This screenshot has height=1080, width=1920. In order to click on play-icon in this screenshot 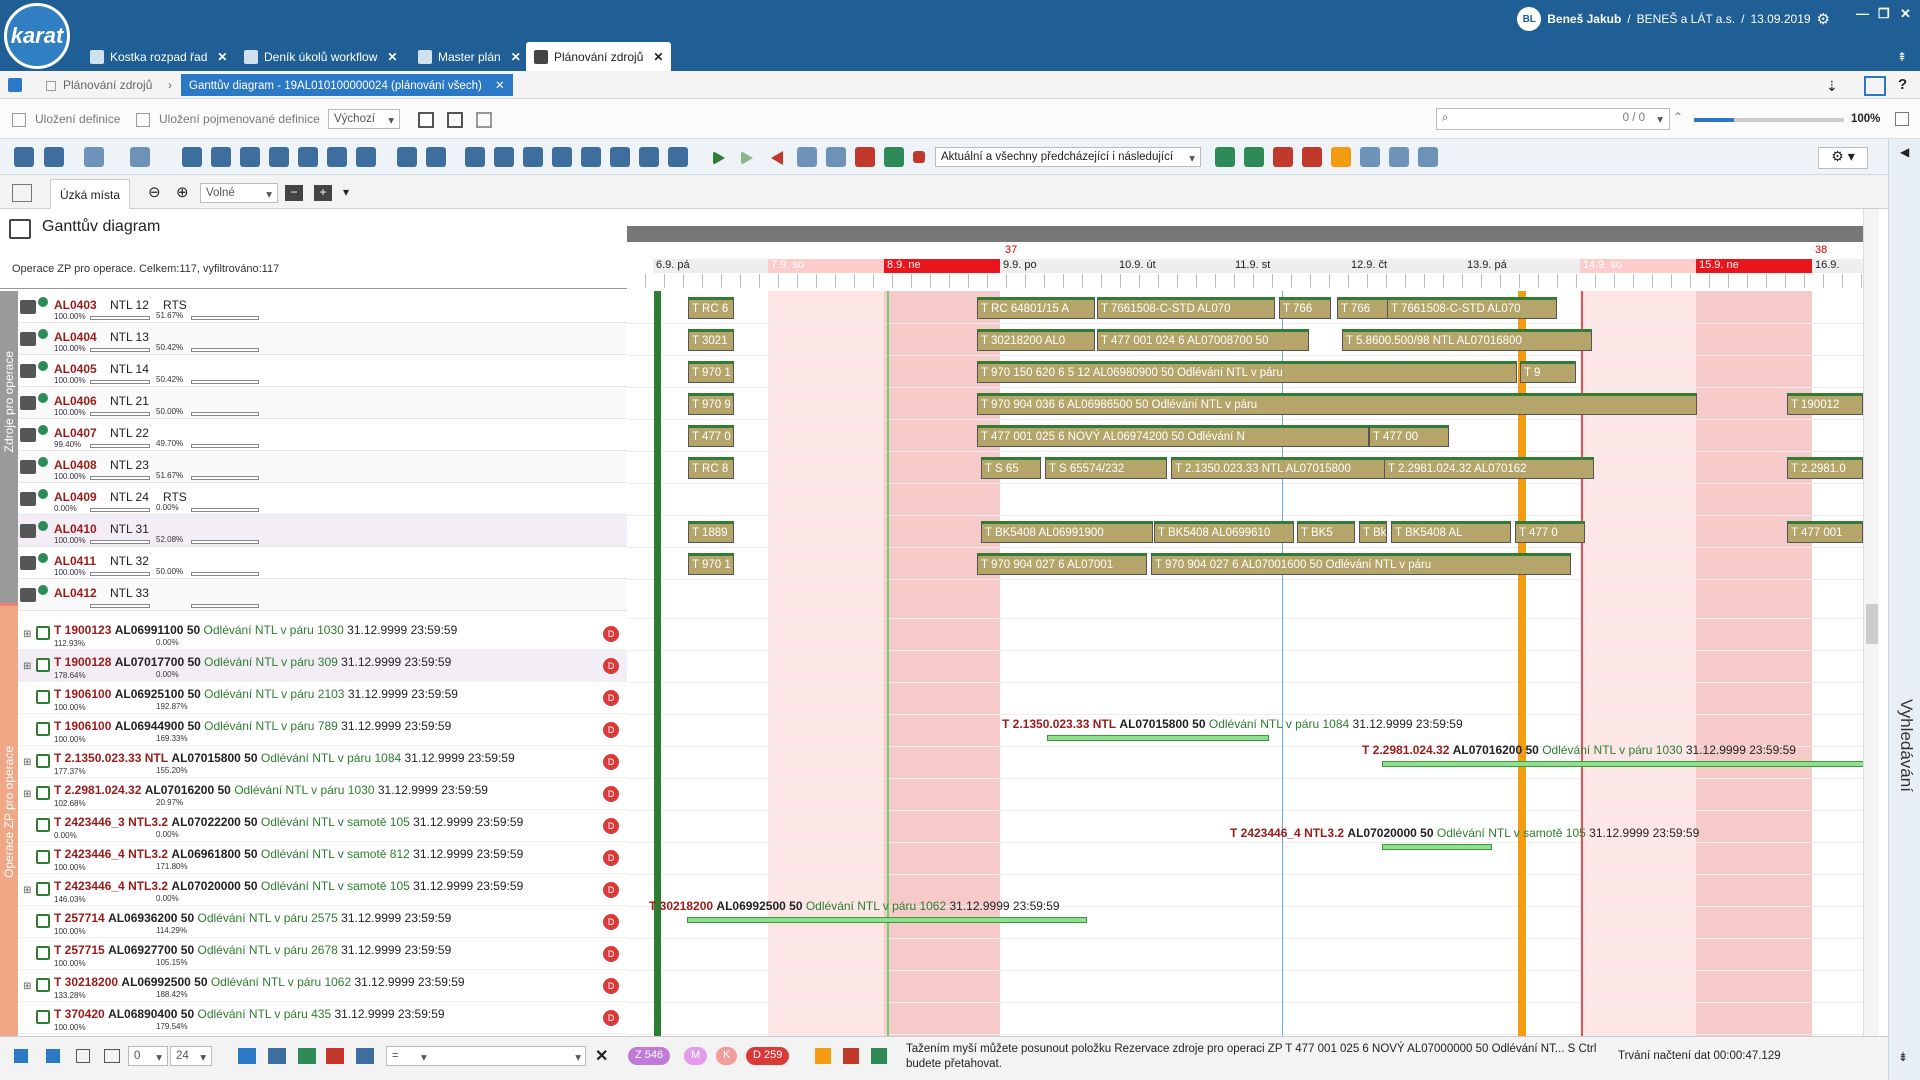, I will do `click(719, 158)`.